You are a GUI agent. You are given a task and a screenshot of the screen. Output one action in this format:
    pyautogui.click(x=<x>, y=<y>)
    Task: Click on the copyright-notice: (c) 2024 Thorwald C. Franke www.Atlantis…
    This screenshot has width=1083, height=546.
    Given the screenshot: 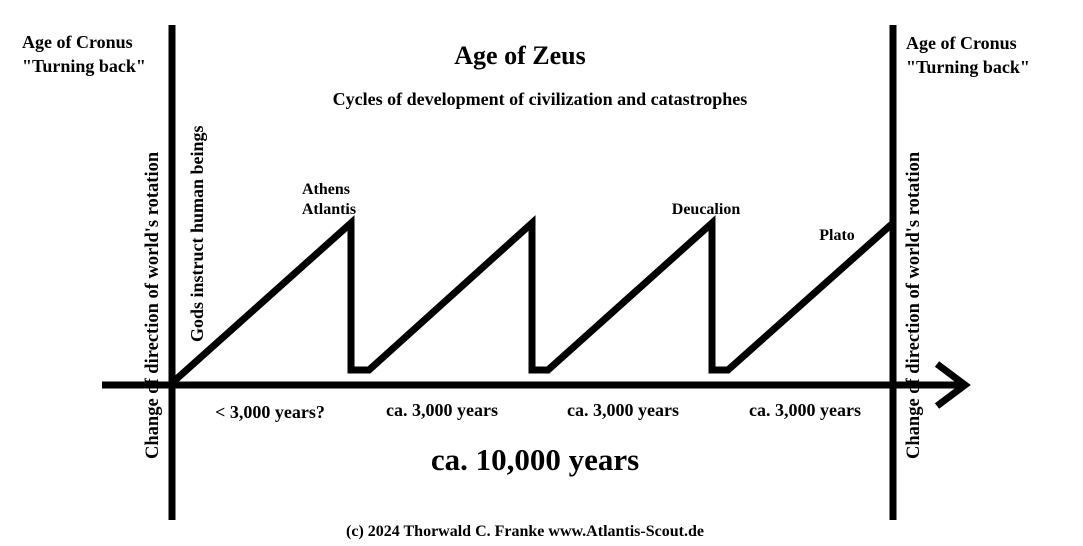 What is the action you would take?
    pyautogui.click(x=525, y=531)
    